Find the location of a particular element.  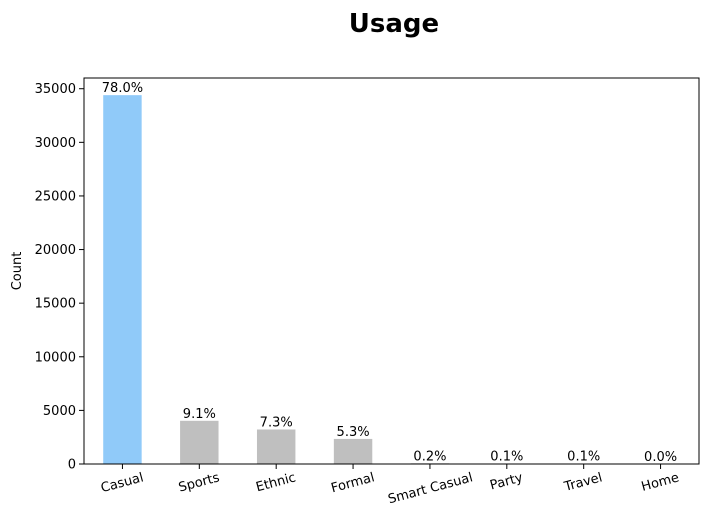

y-tick-label: 20000 is located at coordinates (55, 250).